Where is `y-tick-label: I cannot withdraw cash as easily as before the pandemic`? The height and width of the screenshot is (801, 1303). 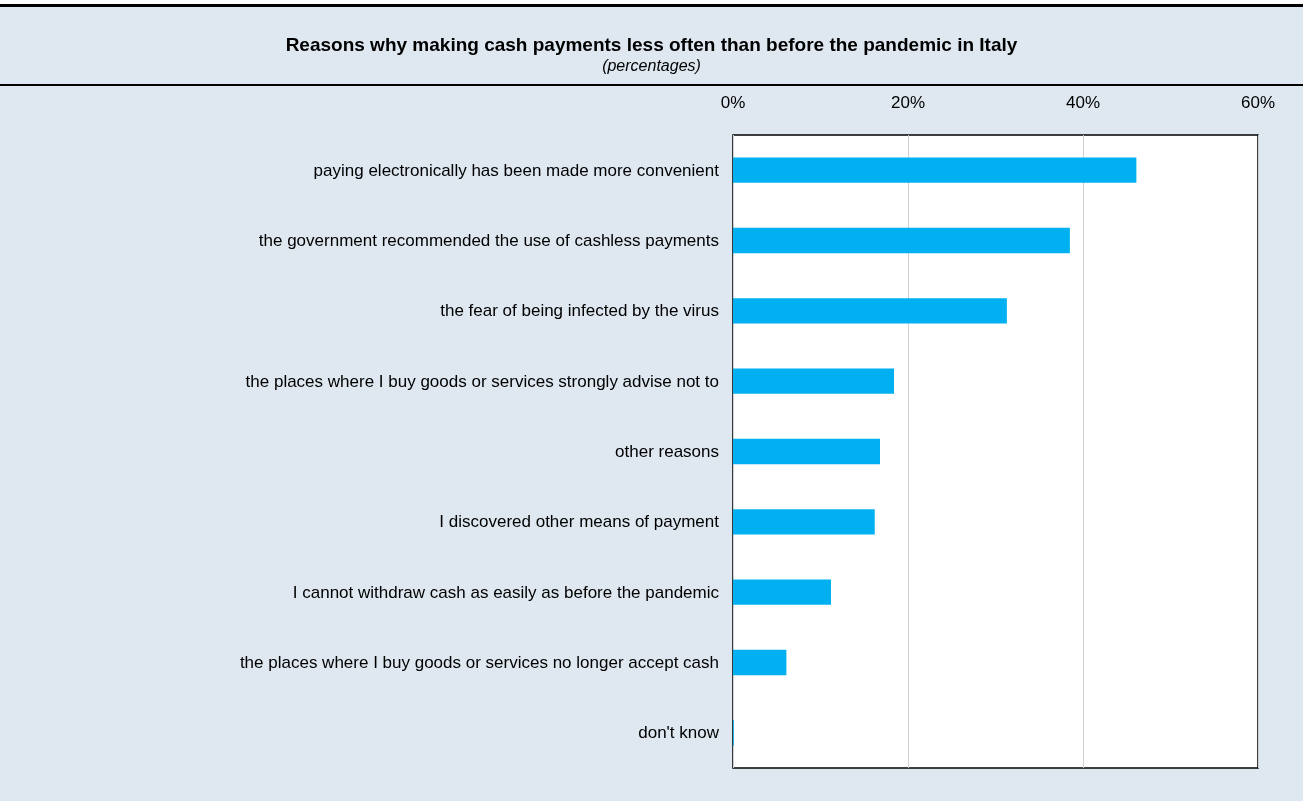
y-tick-label: I cannot withdraw cash as easily as before the pandemic is located at coordinates (506, 592).